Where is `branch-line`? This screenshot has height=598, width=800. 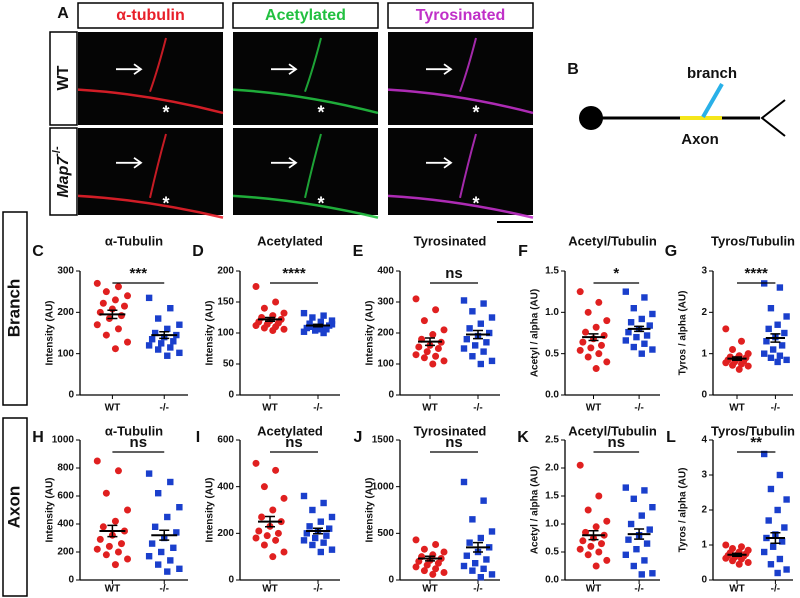 branch-line is located at coordinates (712, 100).